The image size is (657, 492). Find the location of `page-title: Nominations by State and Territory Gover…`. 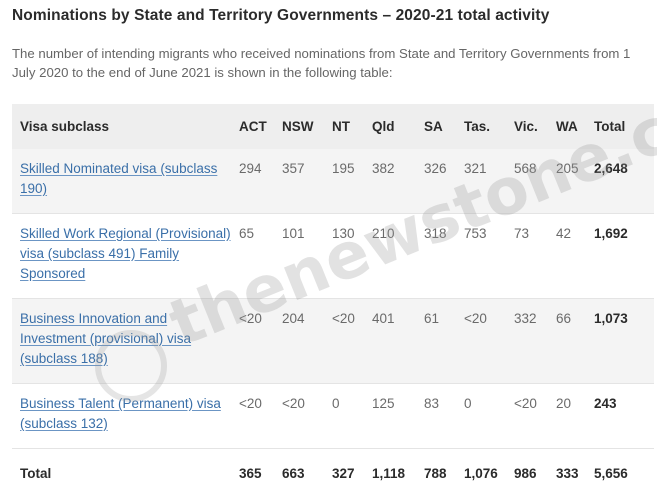

page-title: Nominations by State and Territory Gover… is located at coordinates (281, 15).